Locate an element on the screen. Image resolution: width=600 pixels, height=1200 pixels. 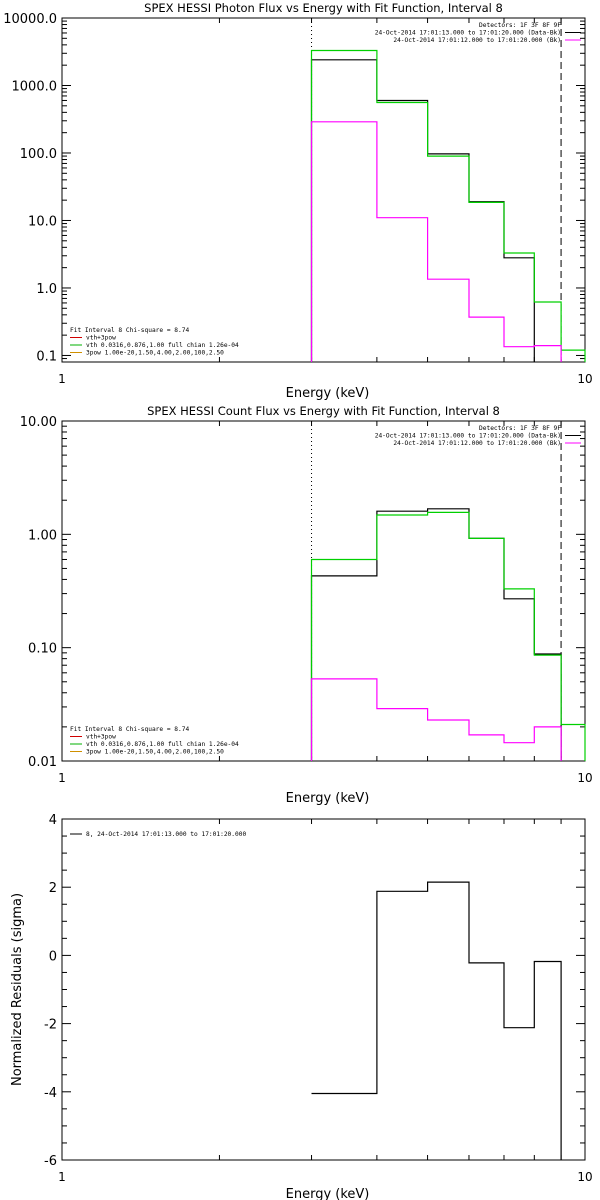
y-tick-label-0-4: 1.0 is located at coordinates (46, 289).